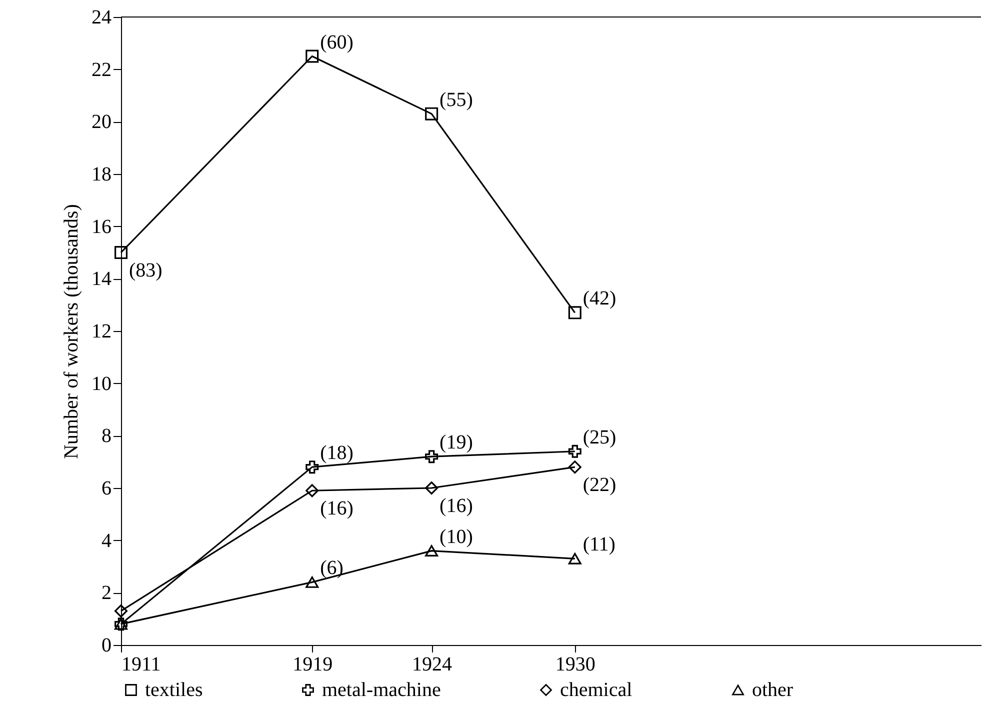  What do you see at coordinates (337, 453) in the screenshot?
I see `annotation: (18)` at bounding box center [337, 453].